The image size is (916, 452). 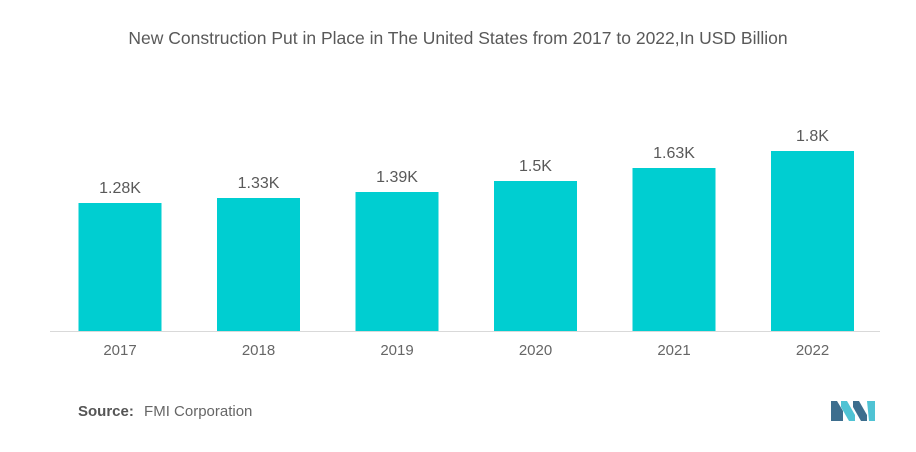 What do you see at coordinates (258, 350) in the screenshot?
I see `x-tick-label-2018: 2018` at bounding box center [258, 350].